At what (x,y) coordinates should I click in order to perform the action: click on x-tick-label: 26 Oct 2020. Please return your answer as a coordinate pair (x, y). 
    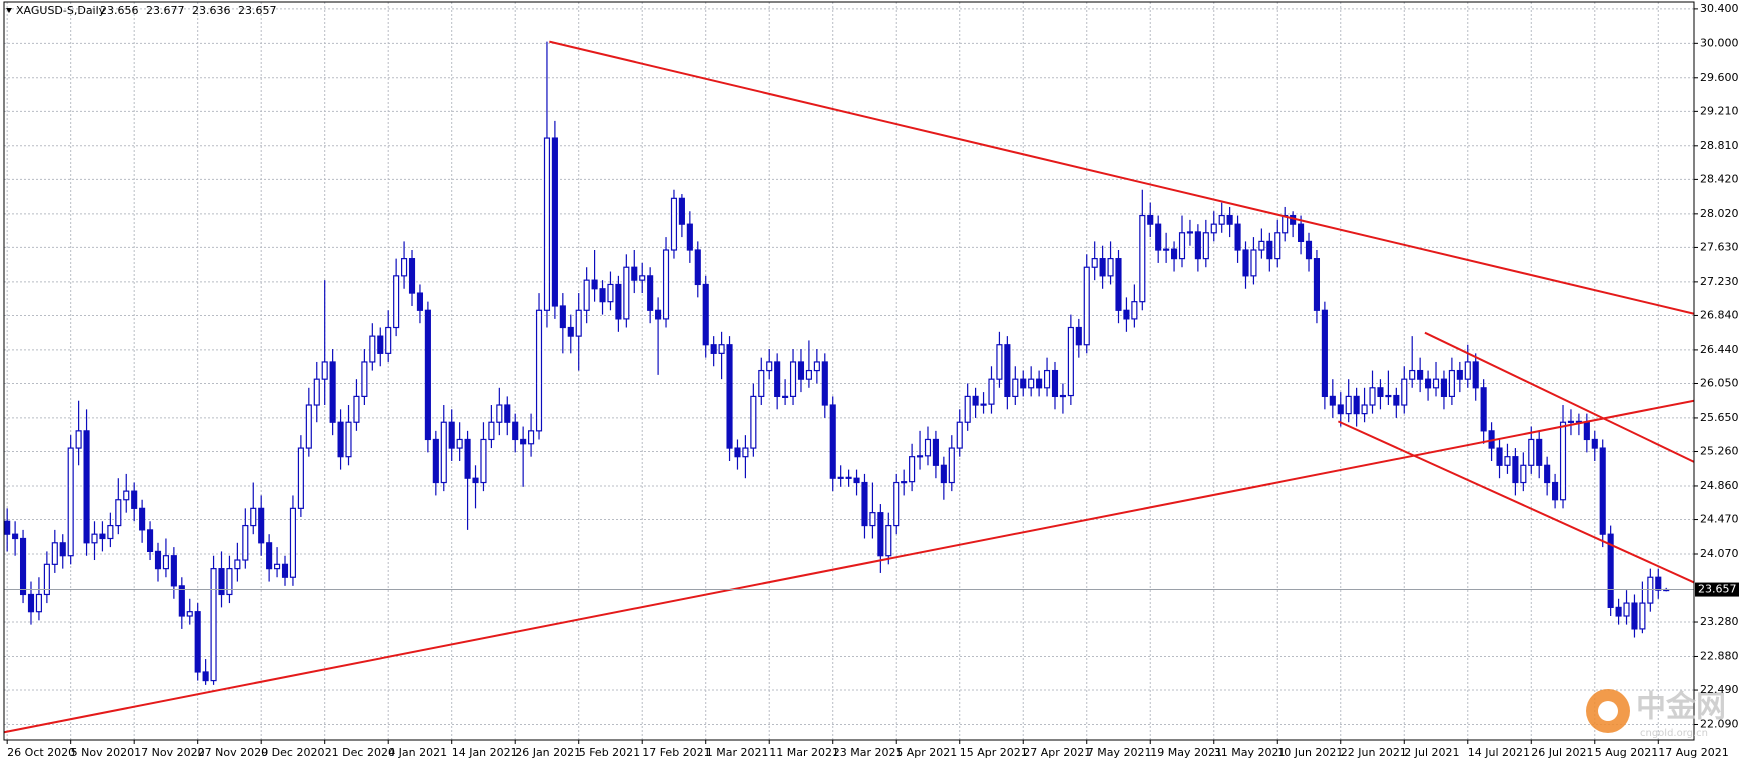
    Looking at the image, I should click on (41, 752).